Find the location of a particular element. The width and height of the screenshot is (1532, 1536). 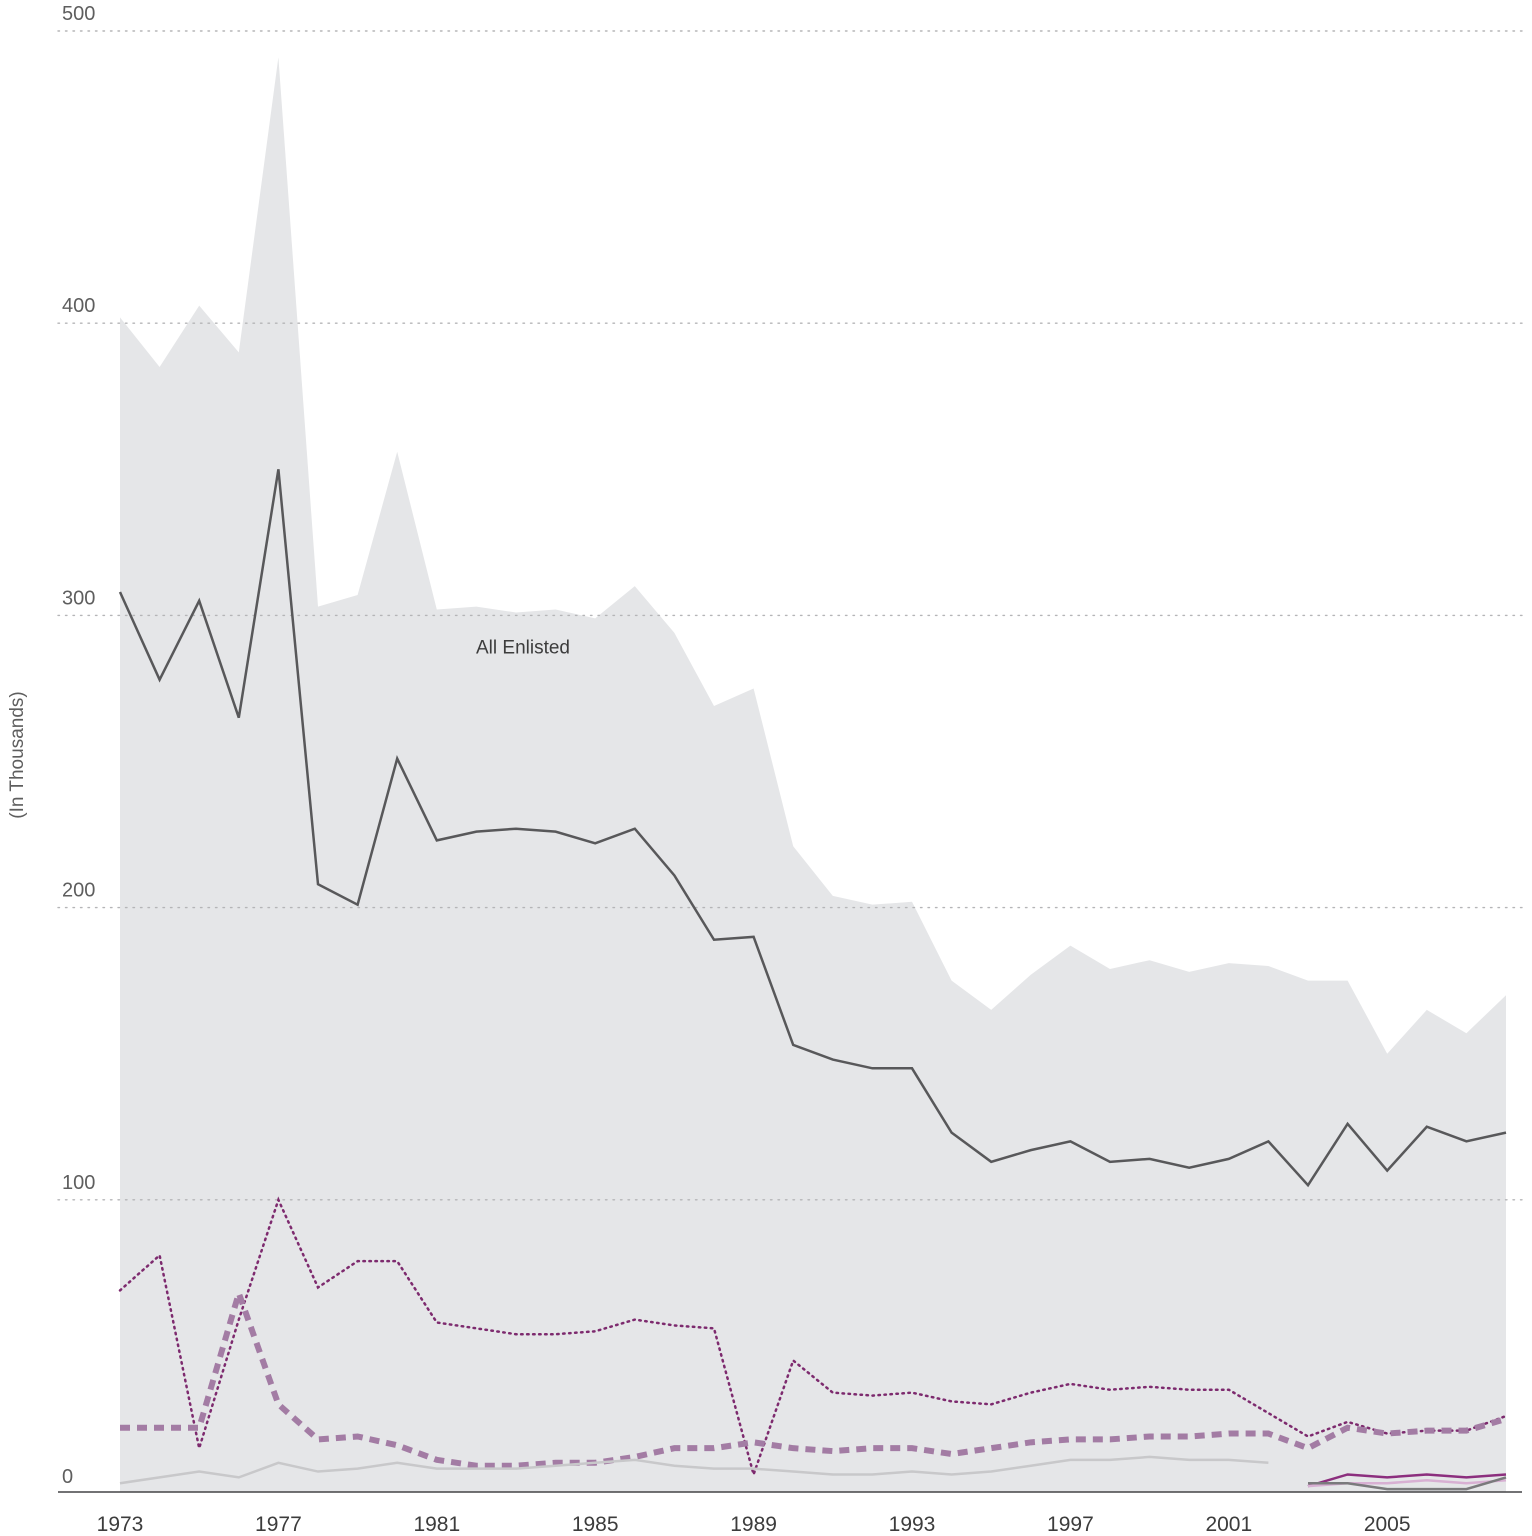

y-tick-label: 300 is located at coordinates (78, 598).